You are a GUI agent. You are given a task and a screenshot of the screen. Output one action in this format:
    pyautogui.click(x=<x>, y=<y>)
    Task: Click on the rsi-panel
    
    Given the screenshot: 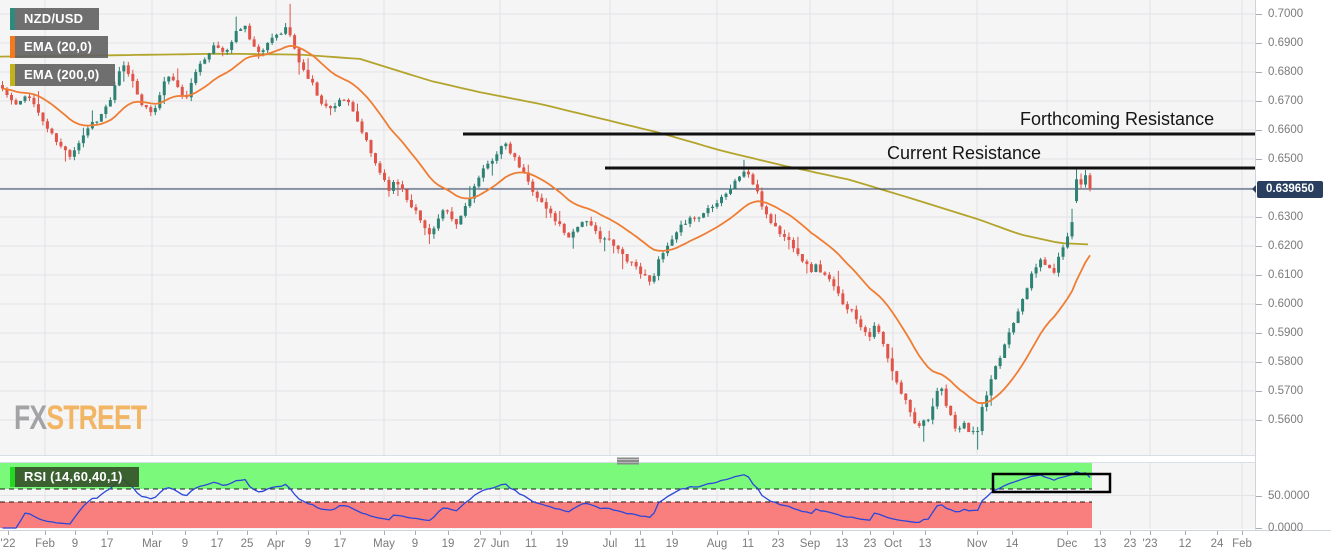 What is the action you would take?
    pyautogui.click(x=627, y=496)
    